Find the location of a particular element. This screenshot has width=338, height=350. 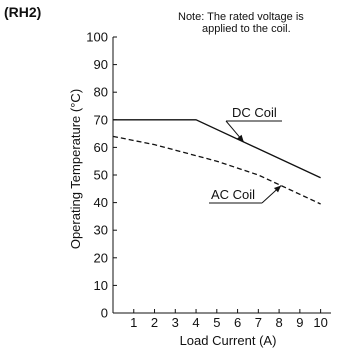

x-tick-label: 8 is located at coordinates (278, 322).